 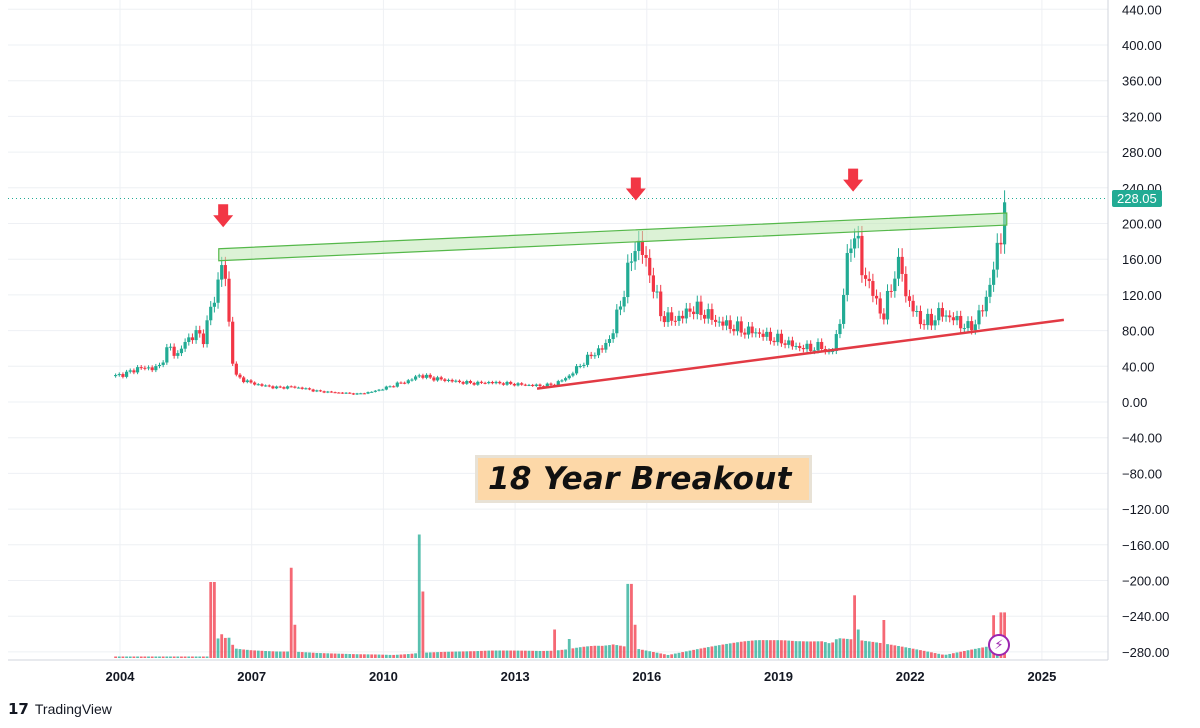 What do you see at coordinates (1142, 45) in the screenshot?
I see `y-tick-label: 400.00` at bounding box center [1142, 45].